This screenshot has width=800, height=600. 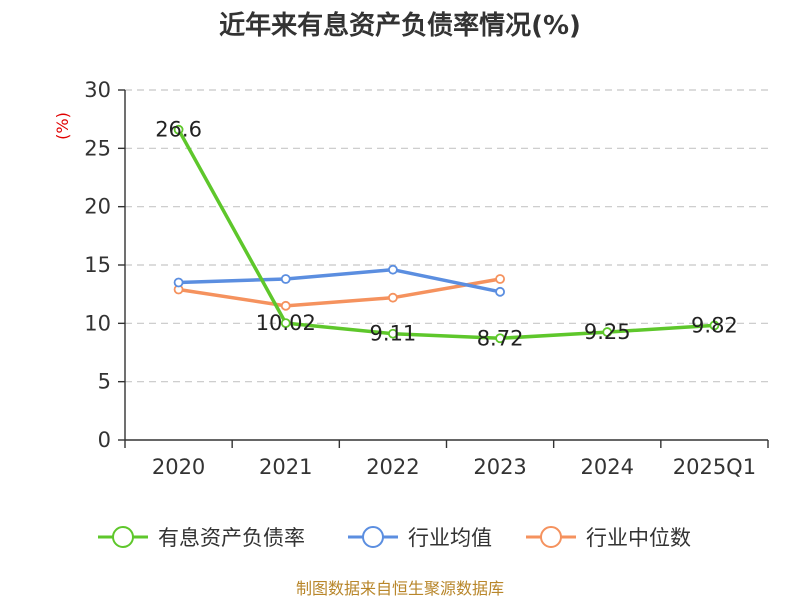 What do you see at coordinates (400, 588) in the screenshot?
I see `source-note: 制图数据来自恒生聚源数据库` at bounding box center [400, 588].